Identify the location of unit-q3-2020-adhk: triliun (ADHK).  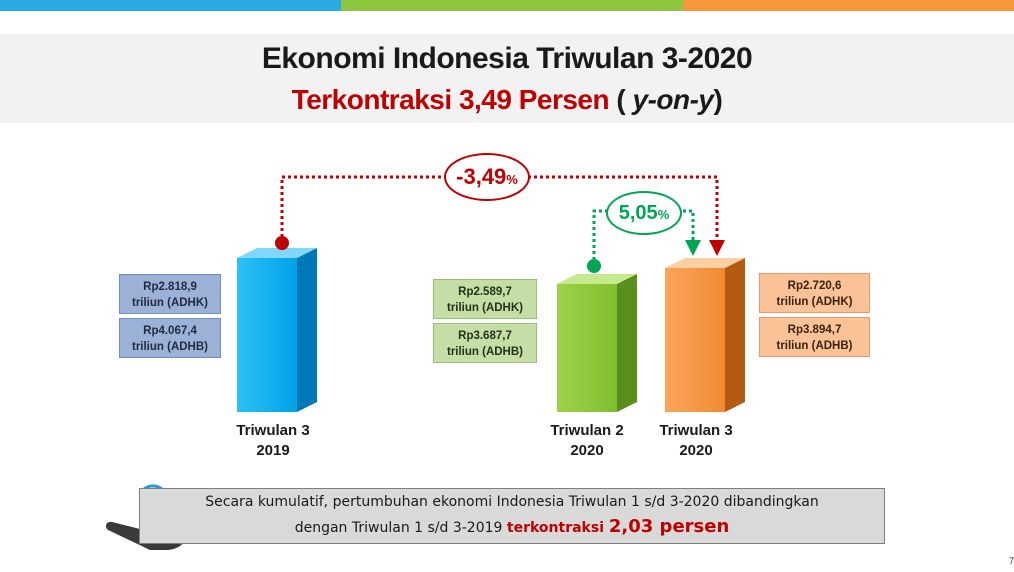
(814, 302).